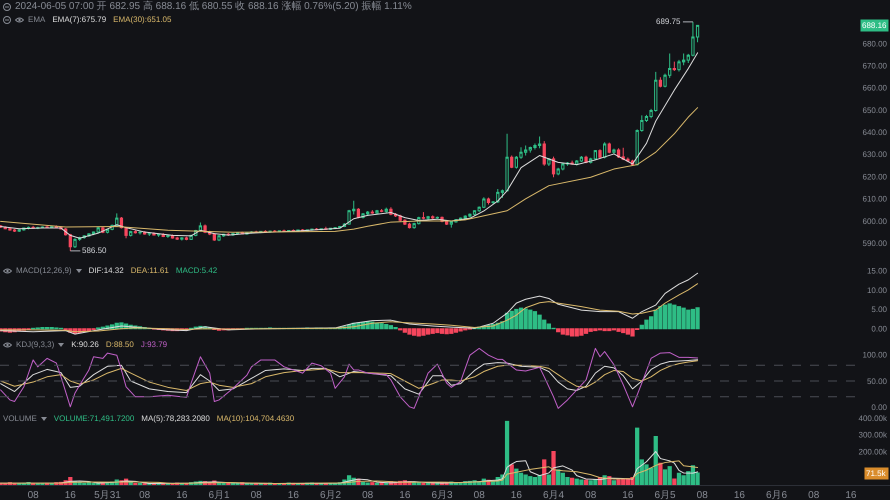 The height and width of the screenshot is (500, 890). What do you see at coordinates (875, 355) in the screenshot?
I see `y-tick-label: 100.00` at bounding box center [875, 355].